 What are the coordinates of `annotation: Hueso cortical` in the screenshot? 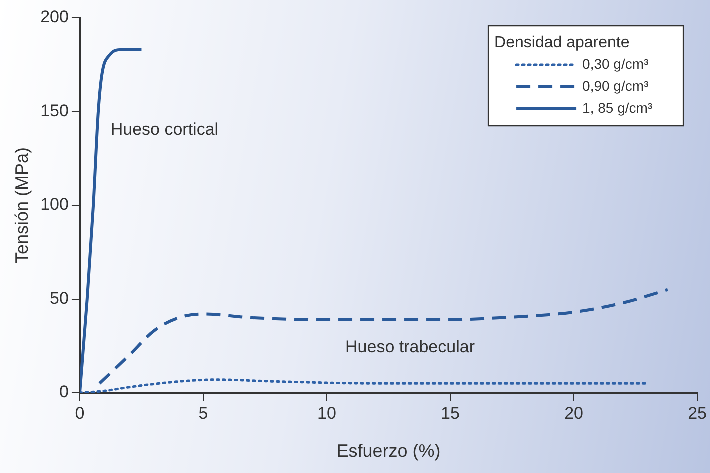 It's located at (164, 130).